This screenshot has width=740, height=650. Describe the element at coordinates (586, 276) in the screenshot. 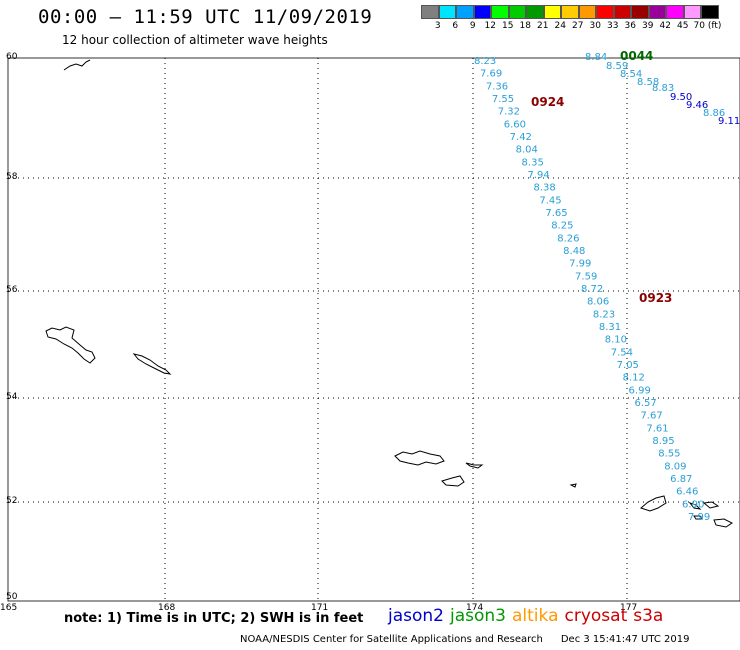

I see `swh-value: 7.59` at that location.